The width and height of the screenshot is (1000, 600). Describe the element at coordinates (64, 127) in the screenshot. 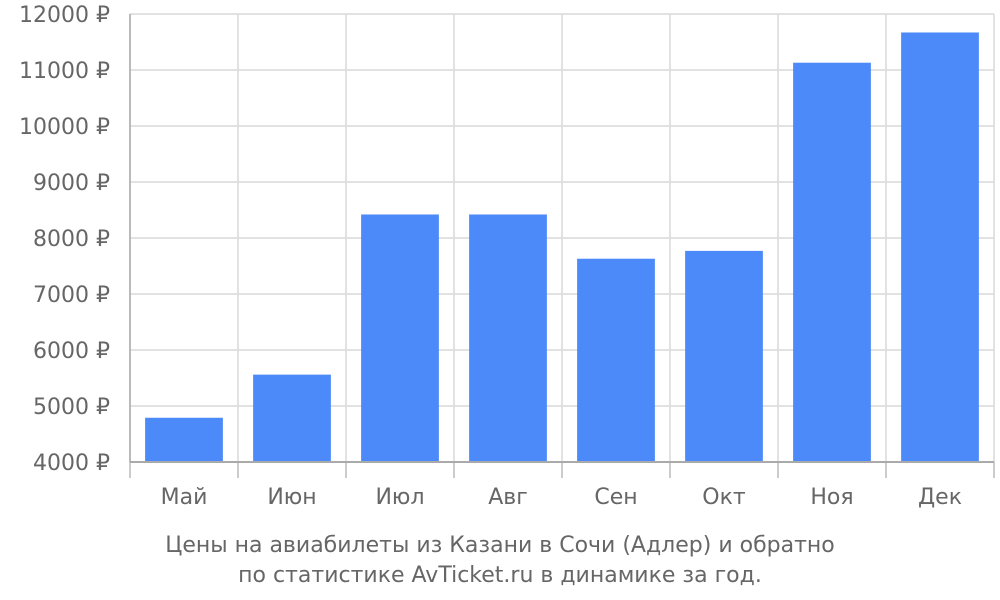

I see `y-tick-label: 10000 ₽` at that location.